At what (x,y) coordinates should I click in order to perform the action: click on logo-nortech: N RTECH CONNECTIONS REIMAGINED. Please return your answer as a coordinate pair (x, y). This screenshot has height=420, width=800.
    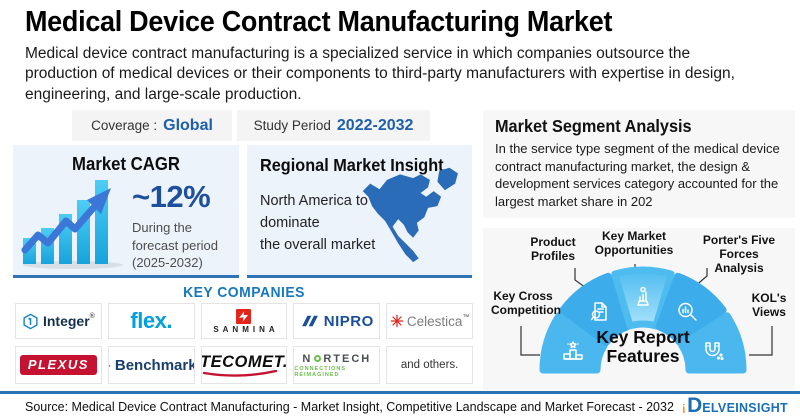
    Looking at the image, I should click on (337, 365).